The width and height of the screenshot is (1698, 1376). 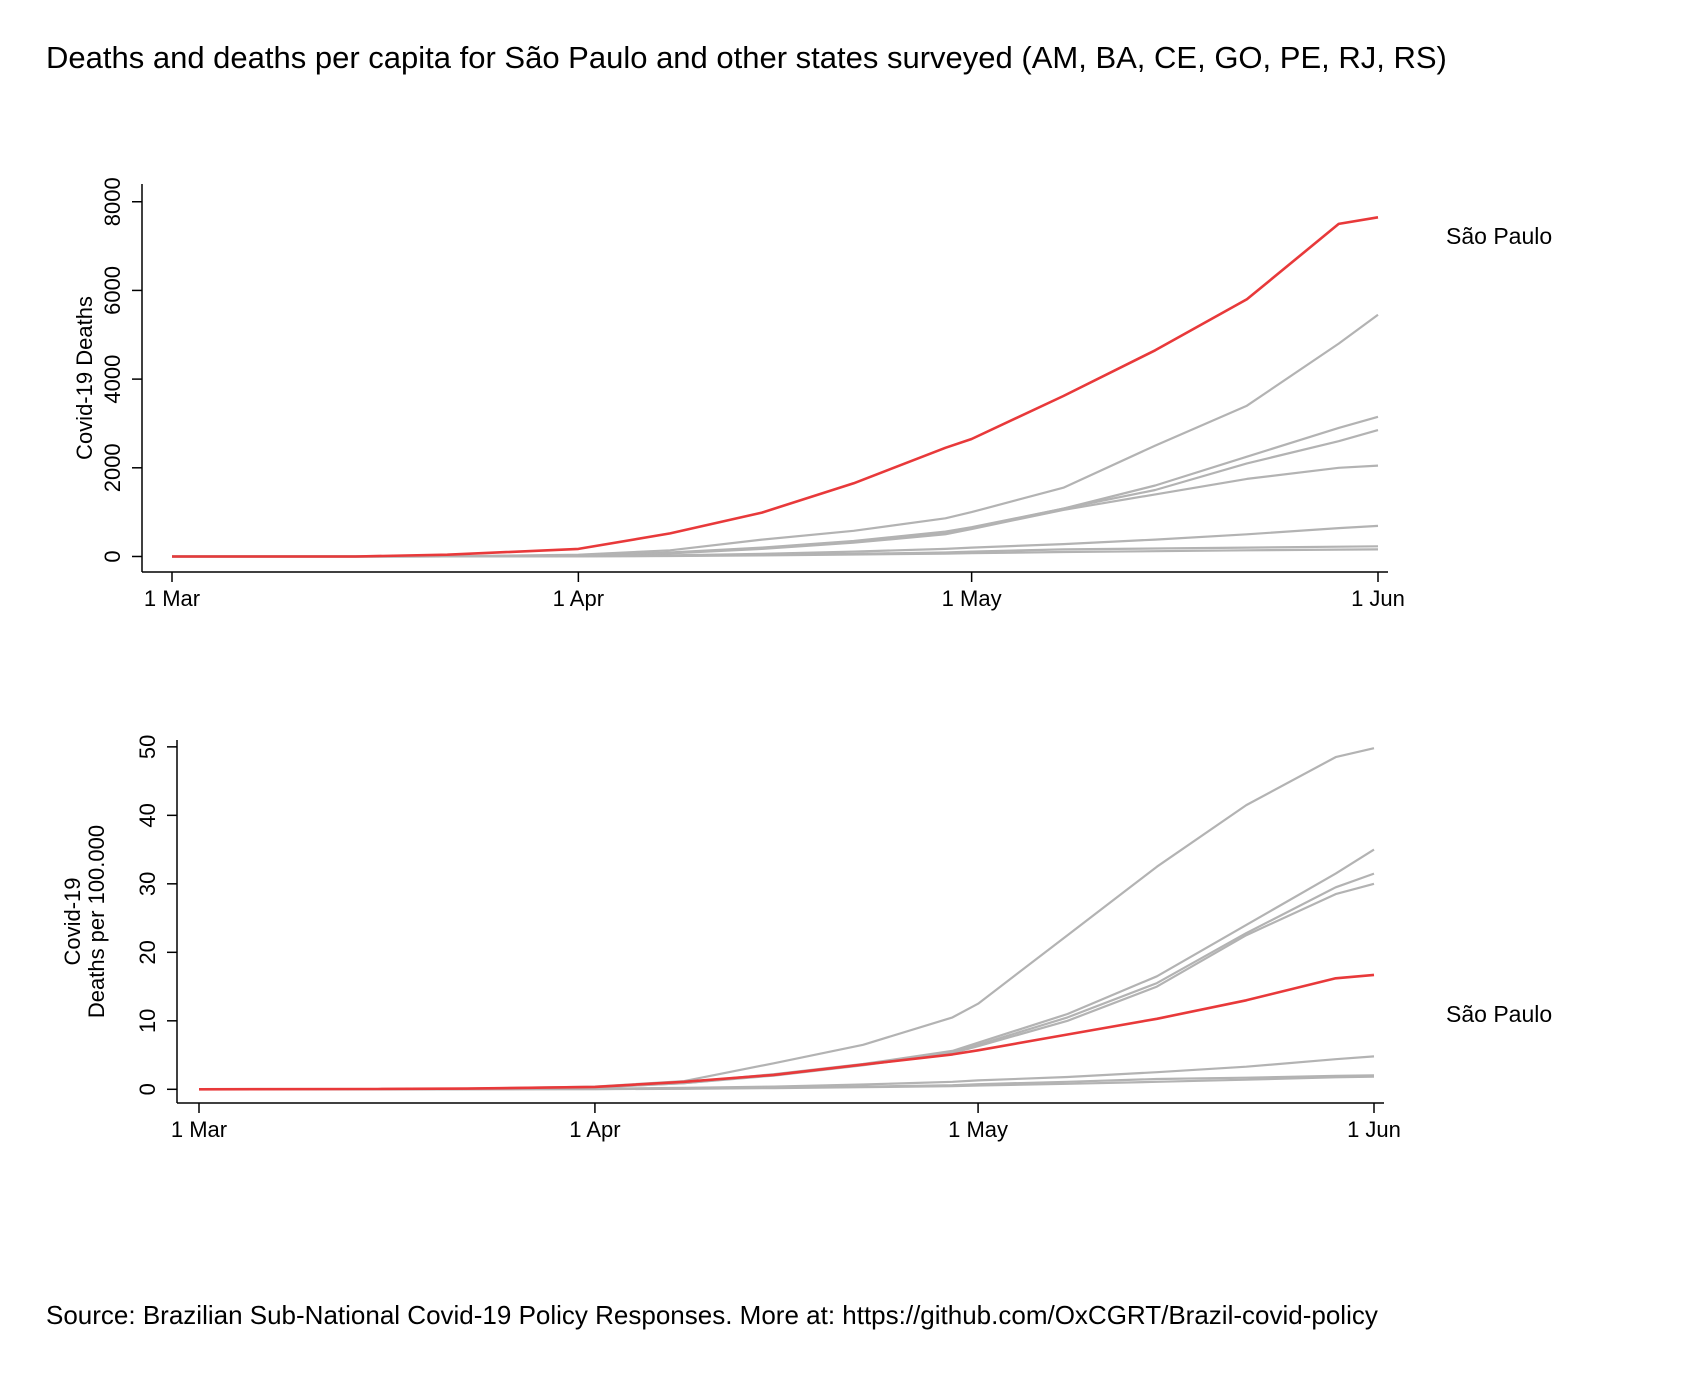 What do you see at coordinates (84, 378) in the screenshot?
I see `y-axis-title: Covid-19 Deaths` at bounding box center [84, 378].